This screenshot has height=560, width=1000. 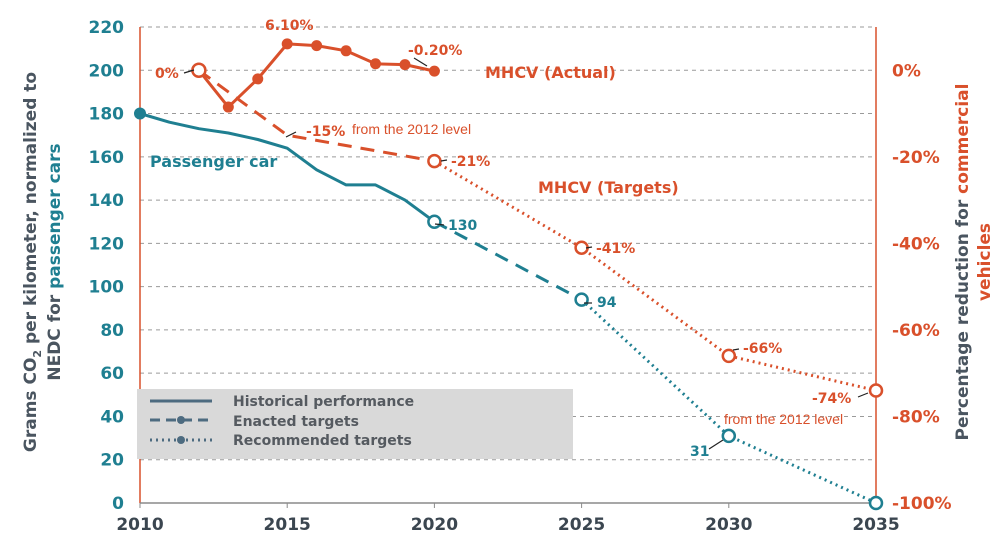 What do you see at coordinates (728, 401) in the screenshot?
I see `passenger-car-recommended-line` at bounding box center [728, 401].